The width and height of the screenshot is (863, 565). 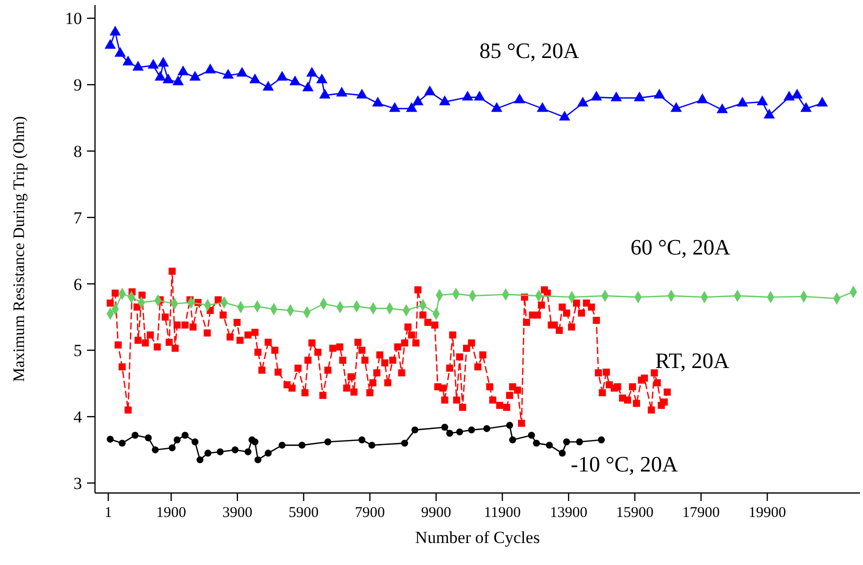 What do you see at coordinates (529, 50) in the screenshot?
I see `series-label: 85 °C, 20A` at bounding box center [529, 50].